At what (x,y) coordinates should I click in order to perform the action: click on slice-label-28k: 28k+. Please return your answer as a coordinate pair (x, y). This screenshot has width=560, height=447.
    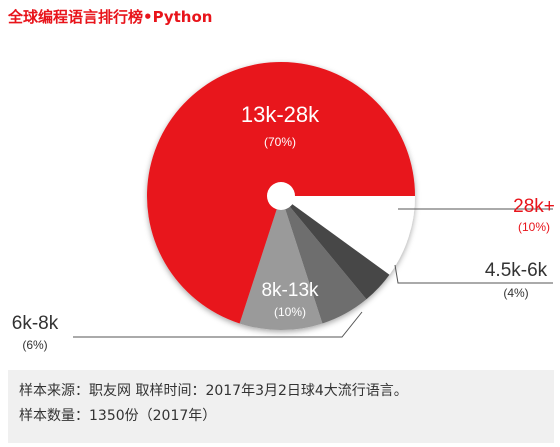
    Looking at the image, I should click on (534, 206).